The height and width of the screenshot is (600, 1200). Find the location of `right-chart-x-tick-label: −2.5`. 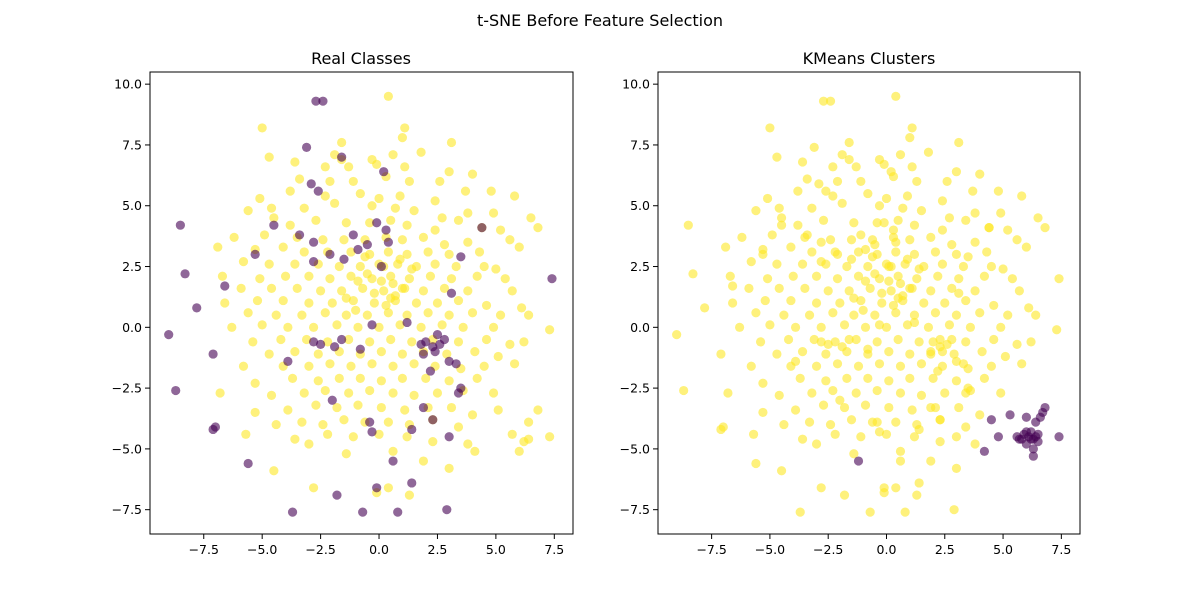

right-chart-x-tick-label: −2.5 is located at coordinates (828, 549).